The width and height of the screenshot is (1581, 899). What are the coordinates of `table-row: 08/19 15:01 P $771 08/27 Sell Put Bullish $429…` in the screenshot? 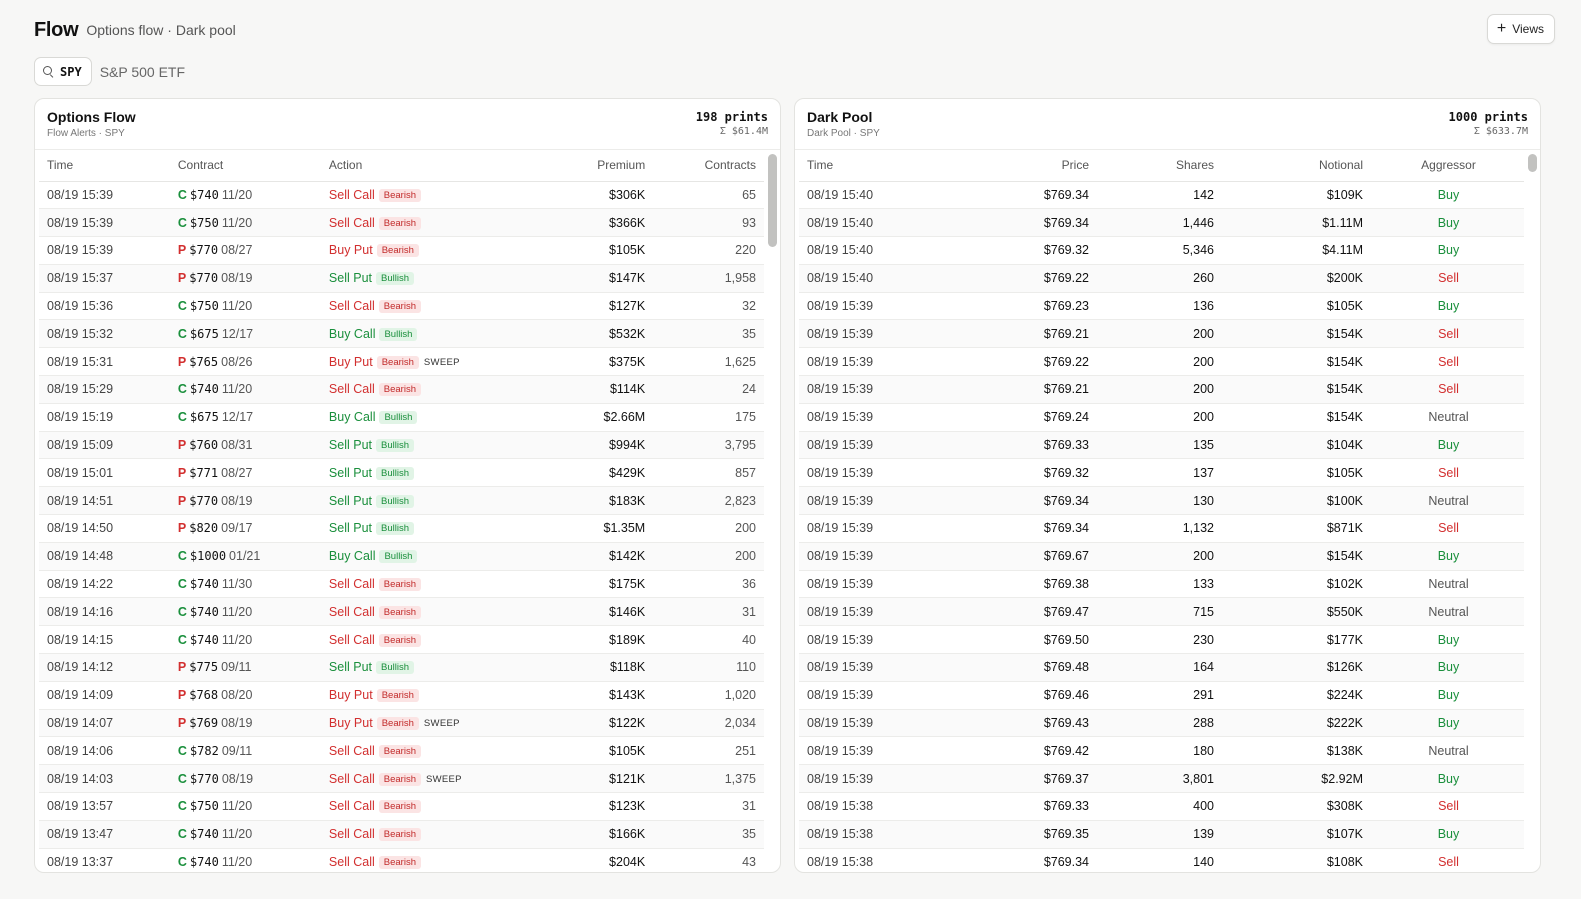 It's located at (401, 473).